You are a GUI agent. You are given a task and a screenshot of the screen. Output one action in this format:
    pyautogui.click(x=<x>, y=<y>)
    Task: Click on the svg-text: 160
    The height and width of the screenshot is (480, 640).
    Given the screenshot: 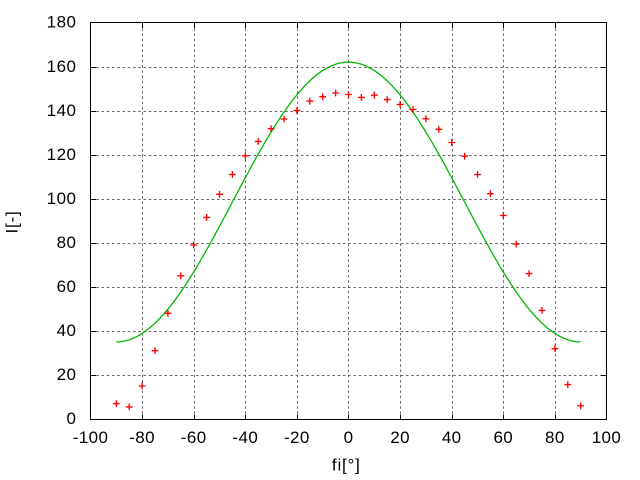 What is the action you would take?
    pyautogui.click(x=62, y=66)
    